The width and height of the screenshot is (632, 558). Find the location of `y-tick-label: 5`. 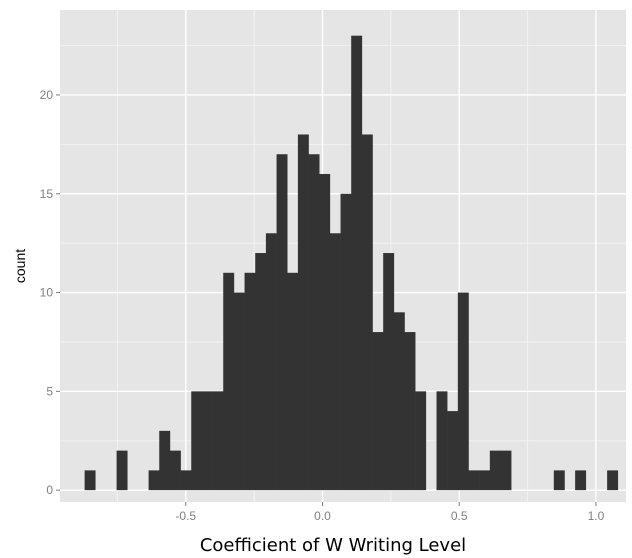

y-tick-label: 5 is located at coordinates (49, 391).